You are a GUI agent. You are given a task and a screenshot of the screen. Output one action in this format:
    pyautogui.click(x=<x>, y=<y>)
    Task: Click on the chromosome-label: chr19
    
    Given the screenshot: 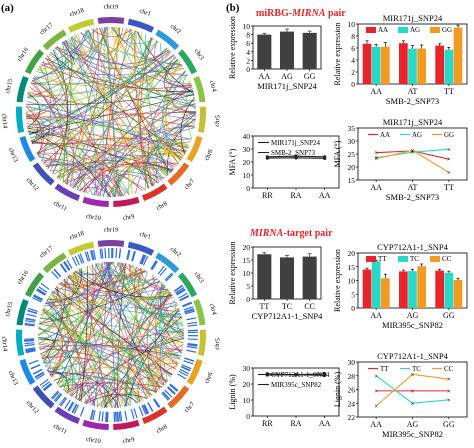 What is the action you would take?
    pyautogui.click(x=111, y=230)
    